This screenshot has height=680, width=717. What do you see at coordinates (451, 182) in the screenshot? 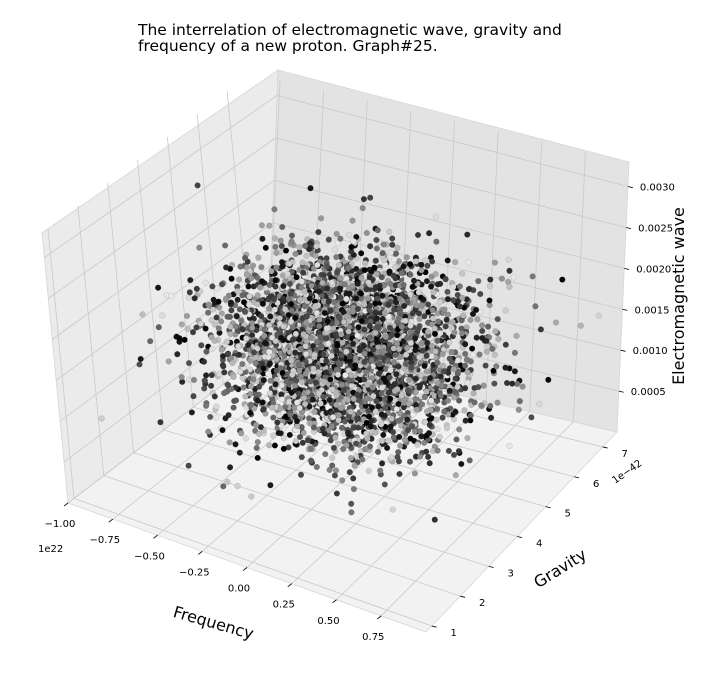
I see `grid-z-back` at bounding box center [451, 182].